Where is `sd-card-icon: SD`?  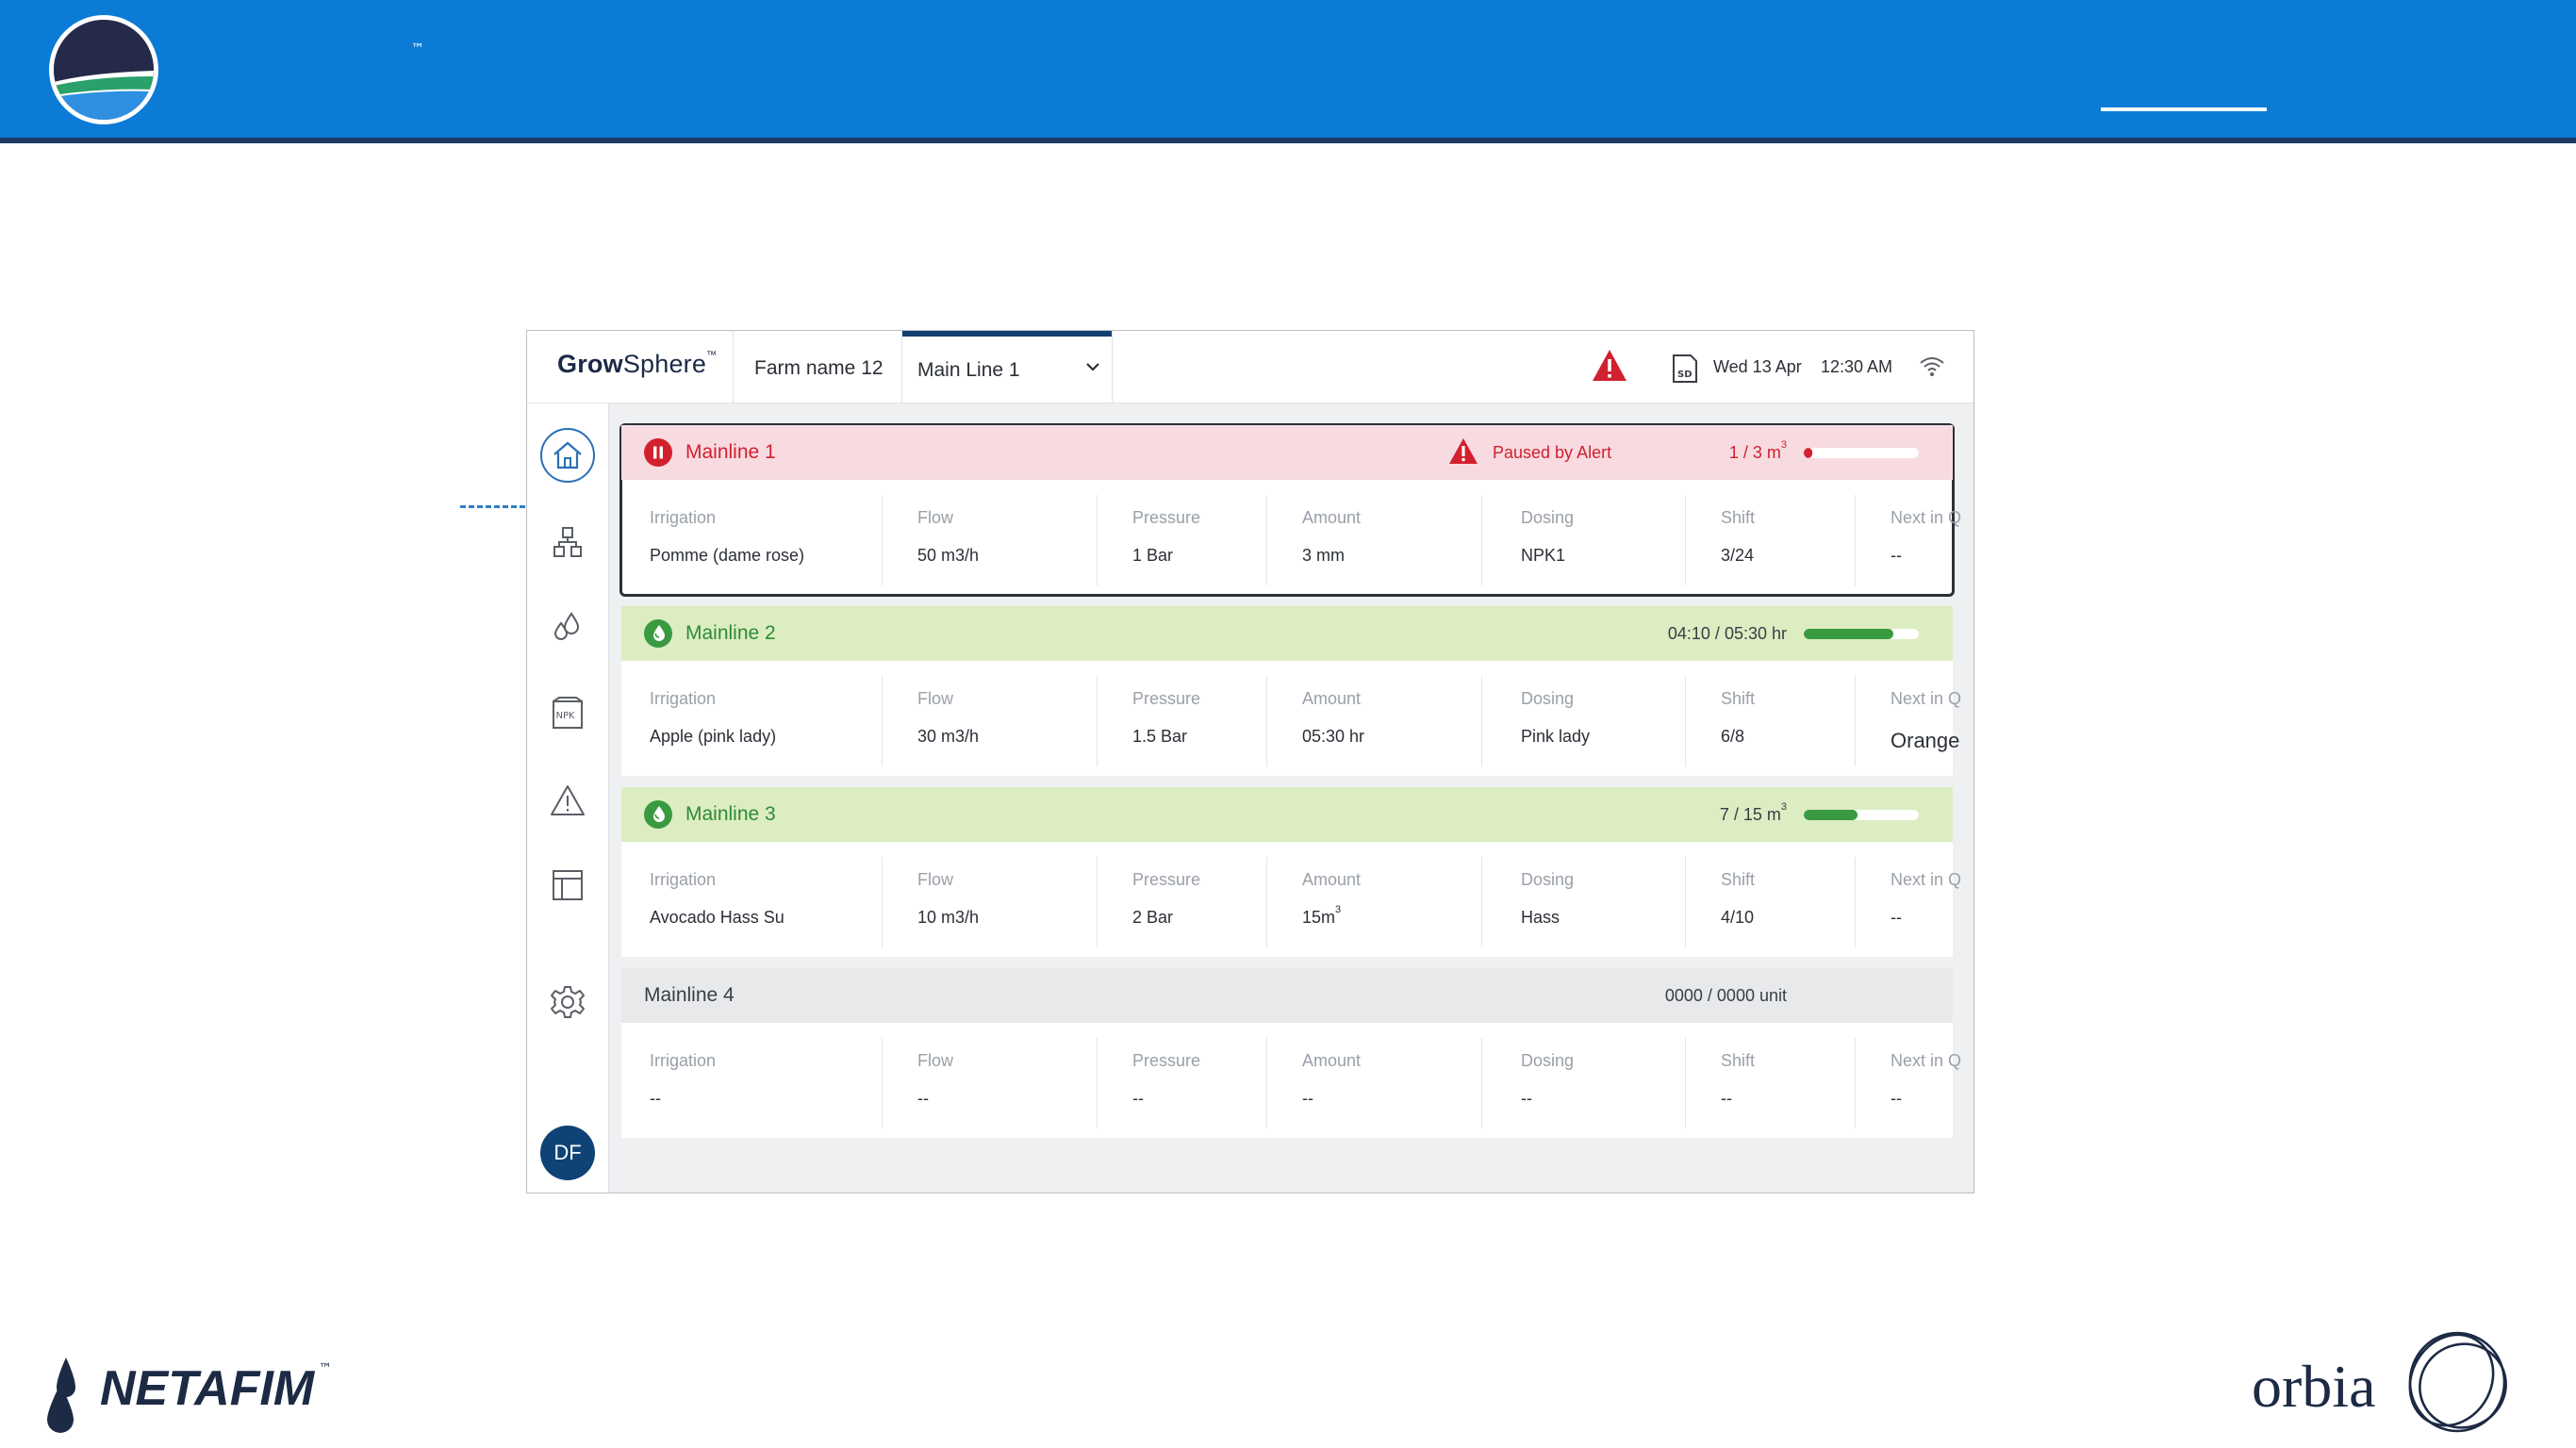
sd-card-icon: SD is located at coordinates (1685, 368).